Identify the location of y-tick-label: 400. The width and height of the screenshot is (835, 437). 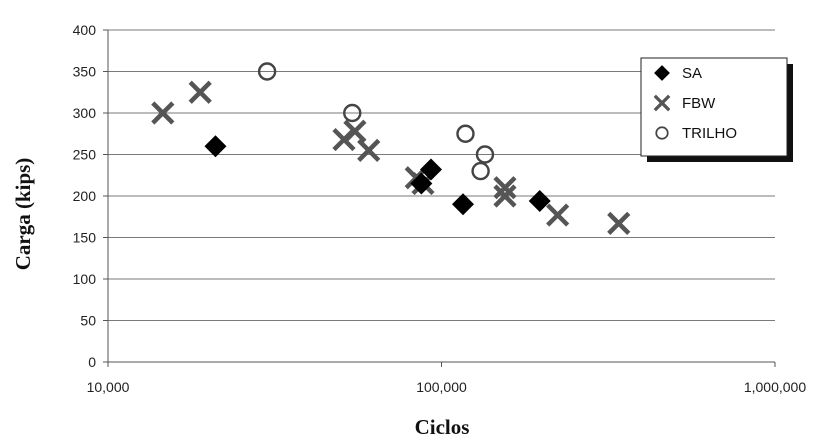
(85, 30).